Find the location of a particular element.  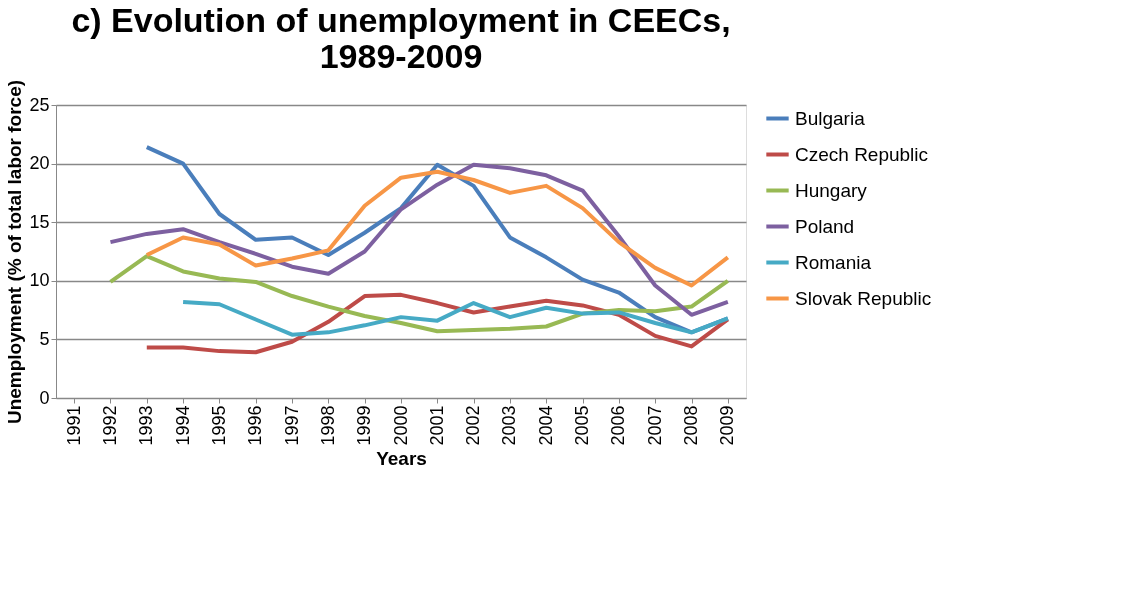

x-tick-label: 2002 is located at coordinates (473, 425).